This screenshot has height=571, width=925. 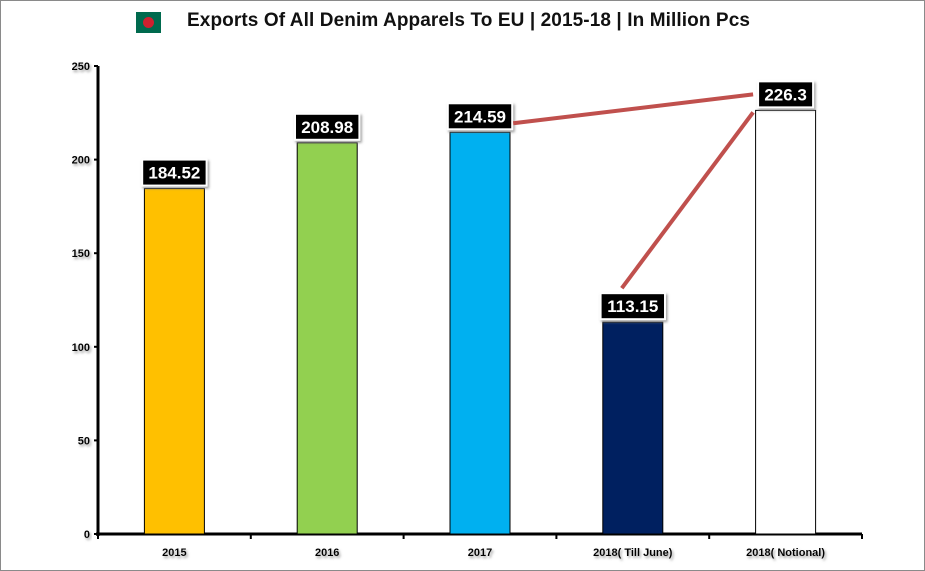 What do you see at coordinates (81, 67) in the screenshot?
I see `y-tick-label: 250` at bounding box center [81, 67].